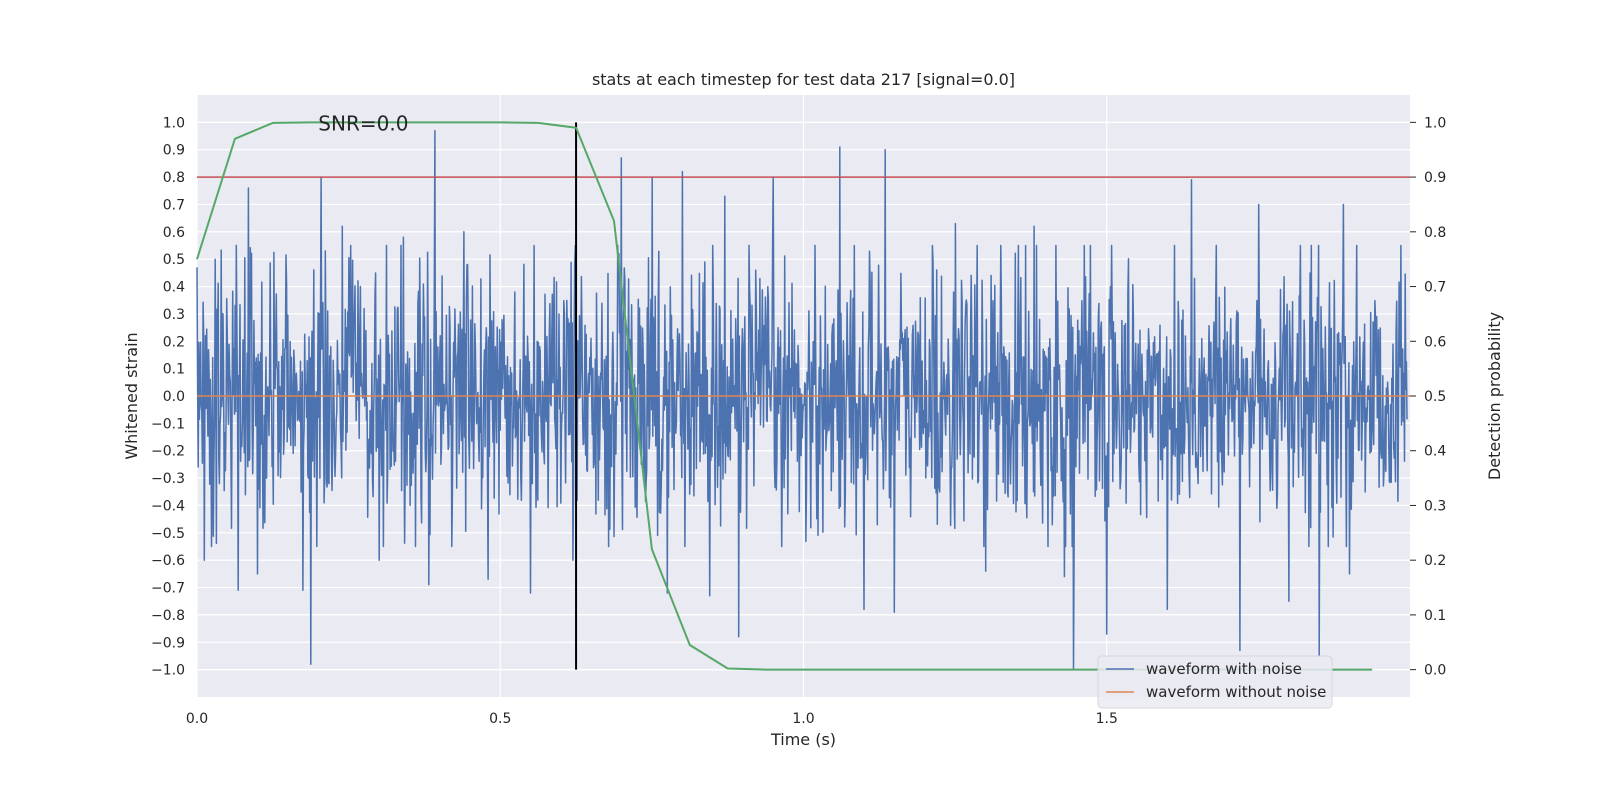 The image size is (1600, 800). Describe the element at coordinates (1435, 506) in the screenshot. I see `y2-tick-label: 0.3` at that location.